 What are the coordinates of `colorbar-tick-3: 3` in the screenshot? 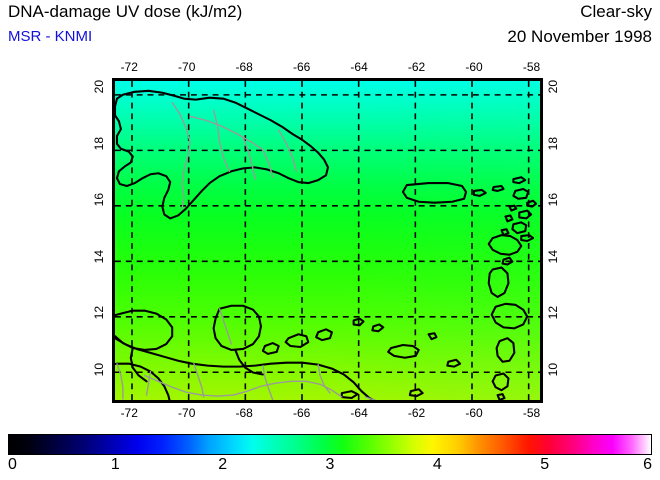 It's located at (330, 464).